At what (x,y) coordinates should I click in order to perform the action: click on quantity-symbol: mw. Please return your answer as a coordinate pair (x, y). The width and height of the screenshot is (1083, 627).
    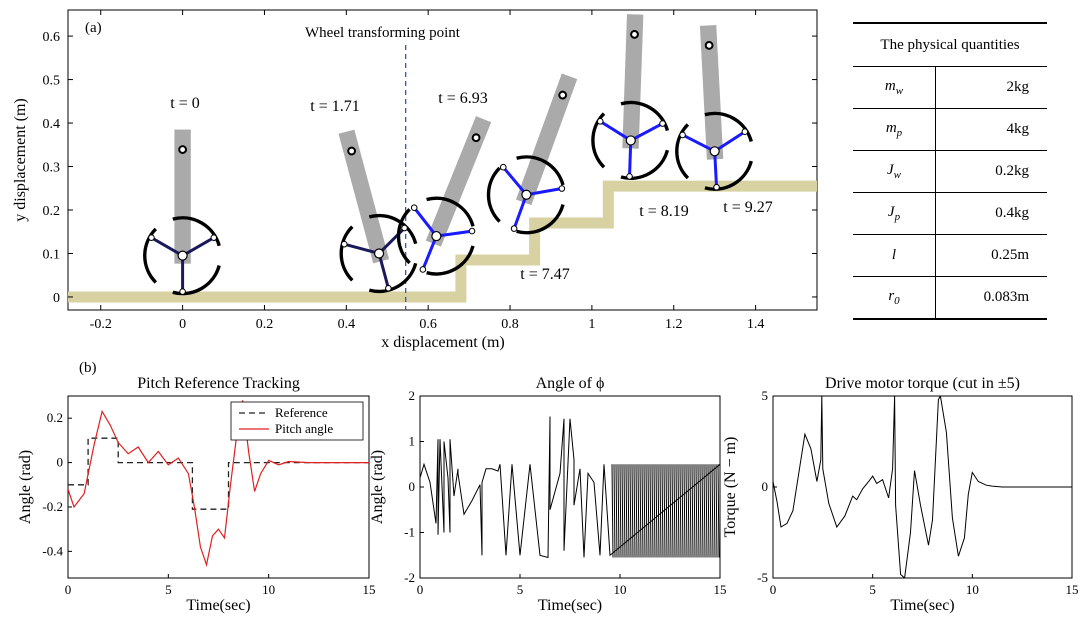
    Looking at the image, I should click on (893, 87).